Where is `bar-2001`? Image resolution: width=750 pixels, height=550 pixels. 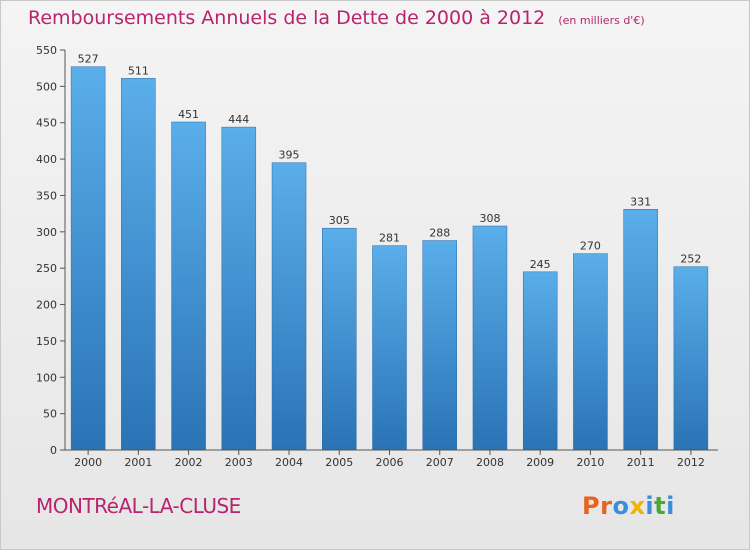 bar-2001 is located at coordinates (138, 264).